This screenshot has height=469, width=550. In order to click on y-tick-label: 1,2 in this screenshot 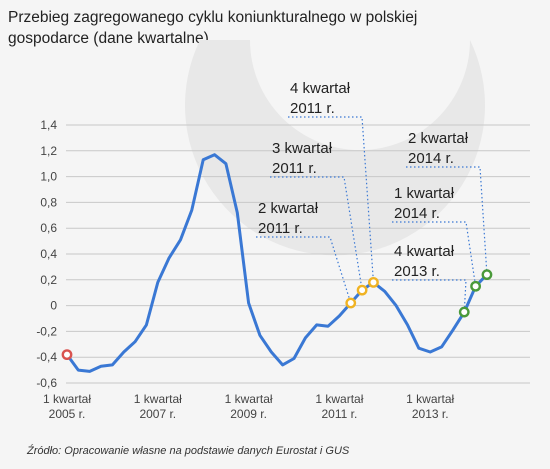, I will do `click(48, 151)`.